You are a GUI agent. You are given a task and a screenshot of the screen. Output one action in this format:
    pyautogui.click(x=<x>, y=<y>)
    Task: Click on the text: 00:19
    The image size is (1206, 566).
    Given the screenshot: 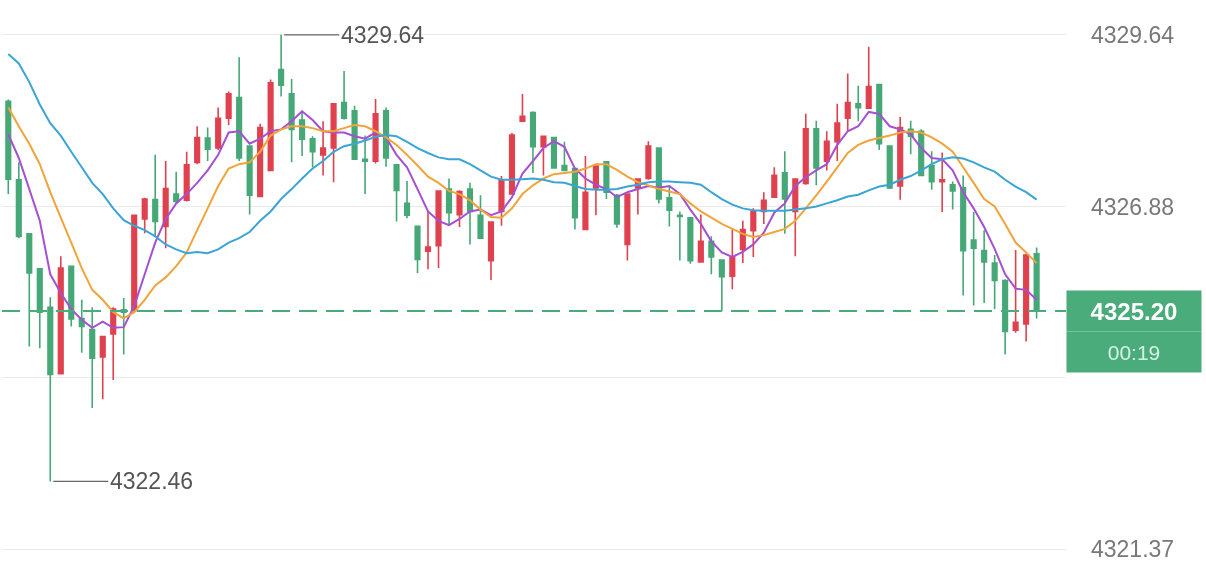 What is the action you would take?
    pyautogui.click(x=1134, y=352)
    